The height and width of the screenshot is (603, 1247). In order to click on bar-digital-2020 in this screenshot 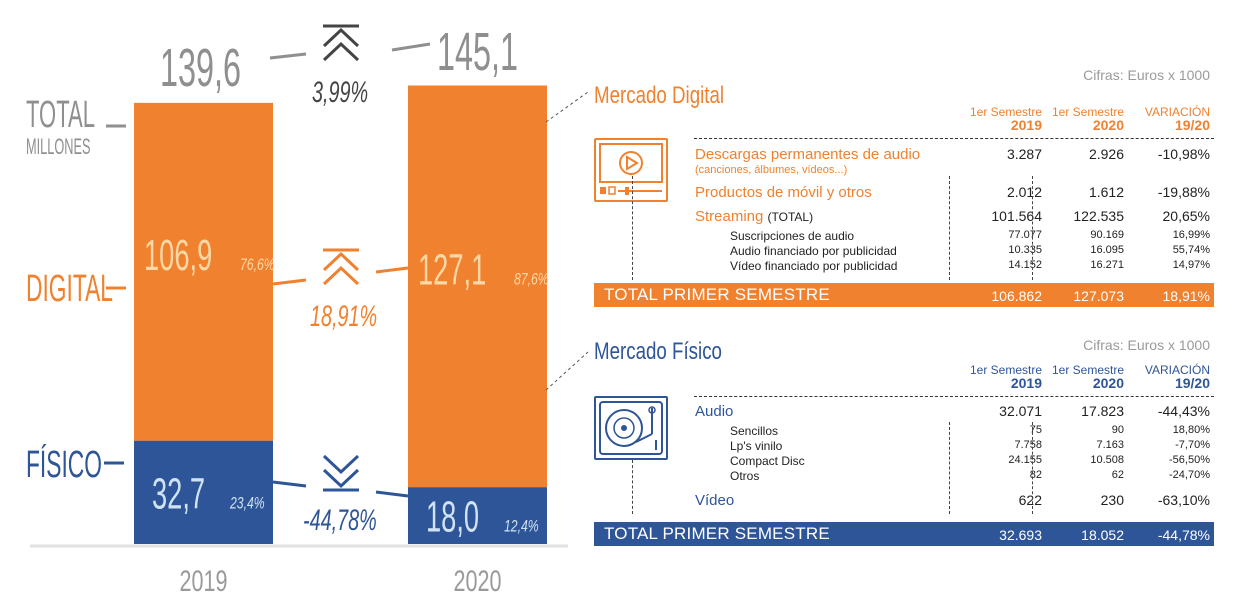, I will do `click(477, 286)`.